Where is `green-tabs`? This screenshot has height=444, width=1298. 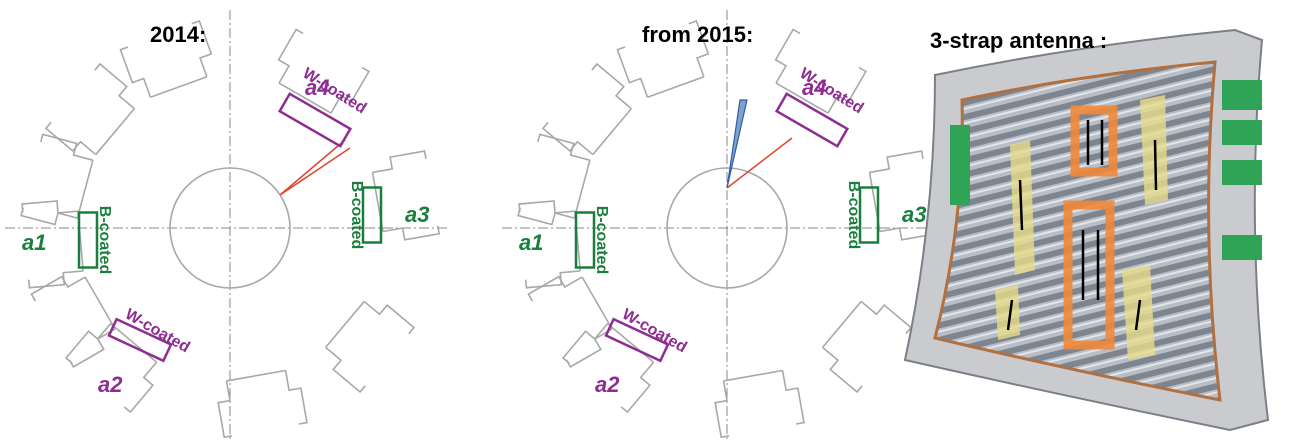 green-tabs is located at coordinates (1106, 170).